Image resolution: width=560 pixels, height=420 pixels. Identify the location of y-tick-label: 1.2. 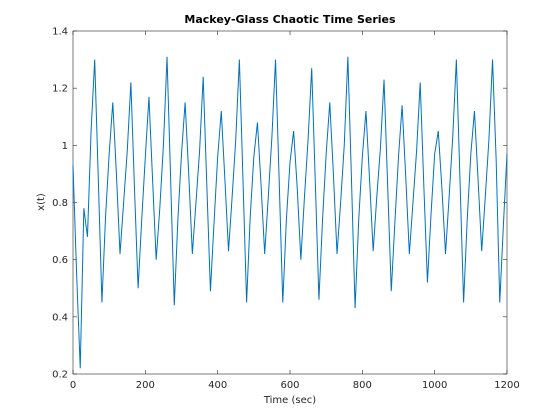
(60, 89).